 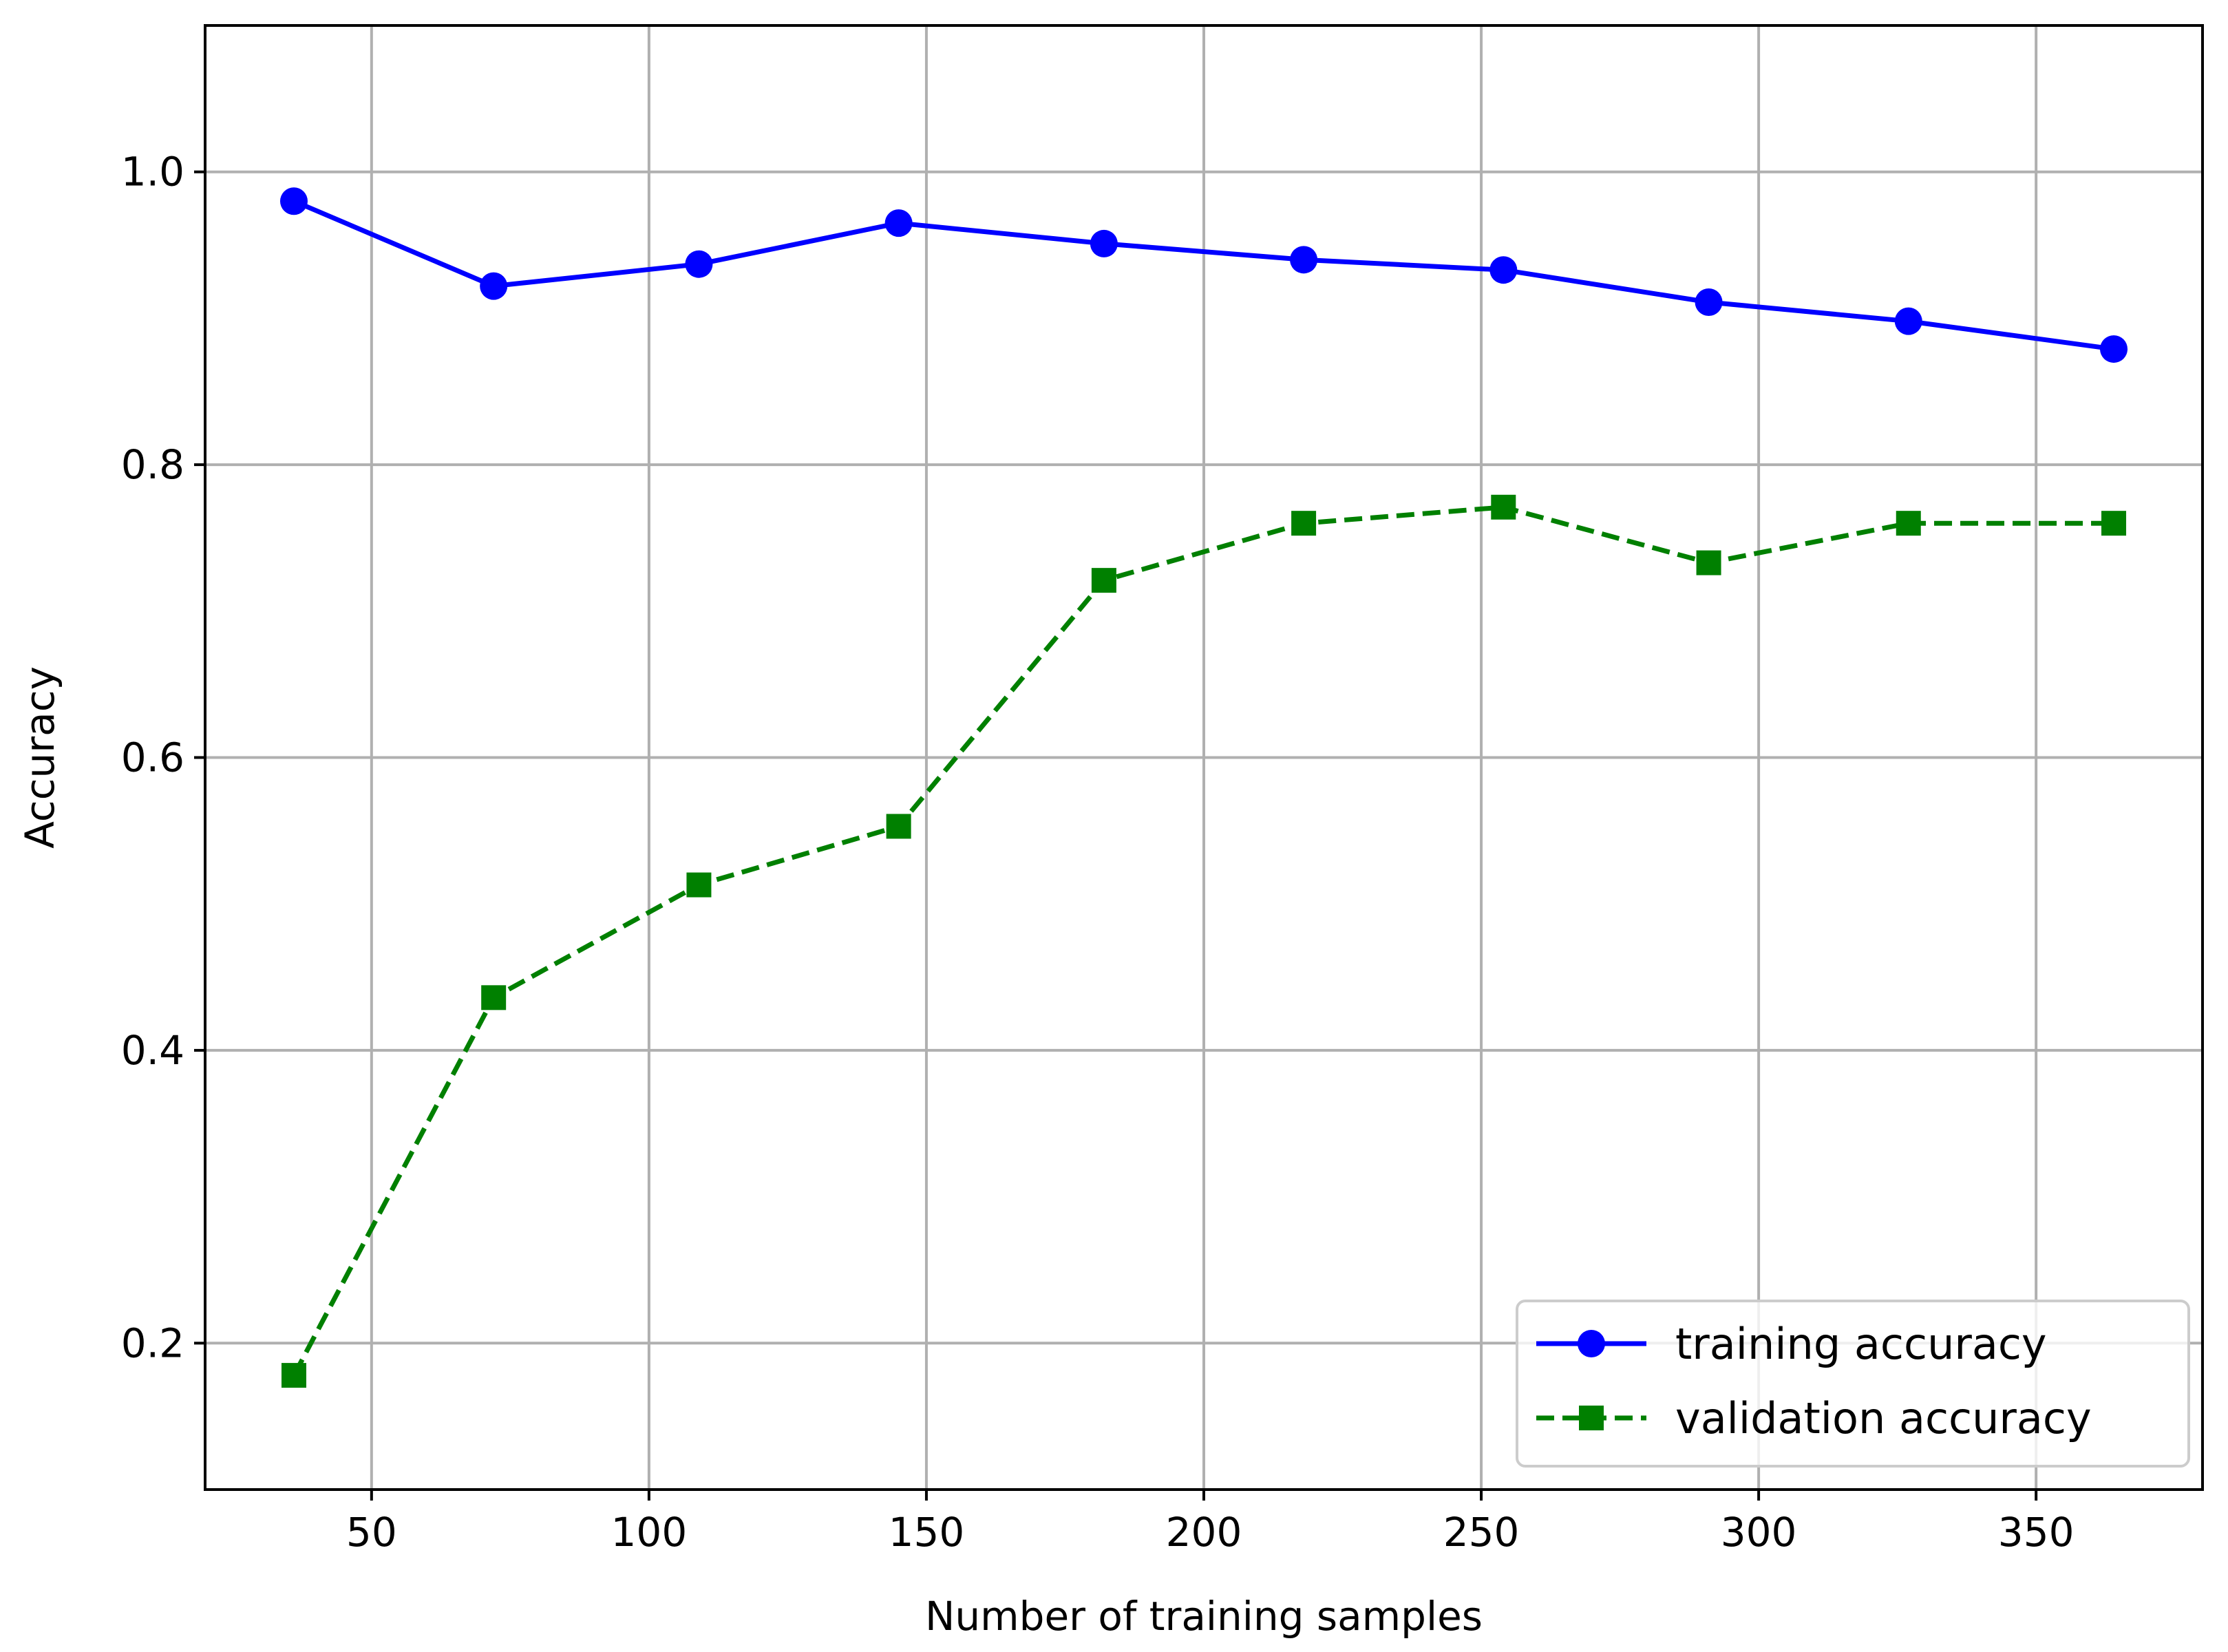 What do you see at coordinates (153, 758) in the screenshot?
I see `y-tick-label: 0.6` at bounding box center [153, 758].